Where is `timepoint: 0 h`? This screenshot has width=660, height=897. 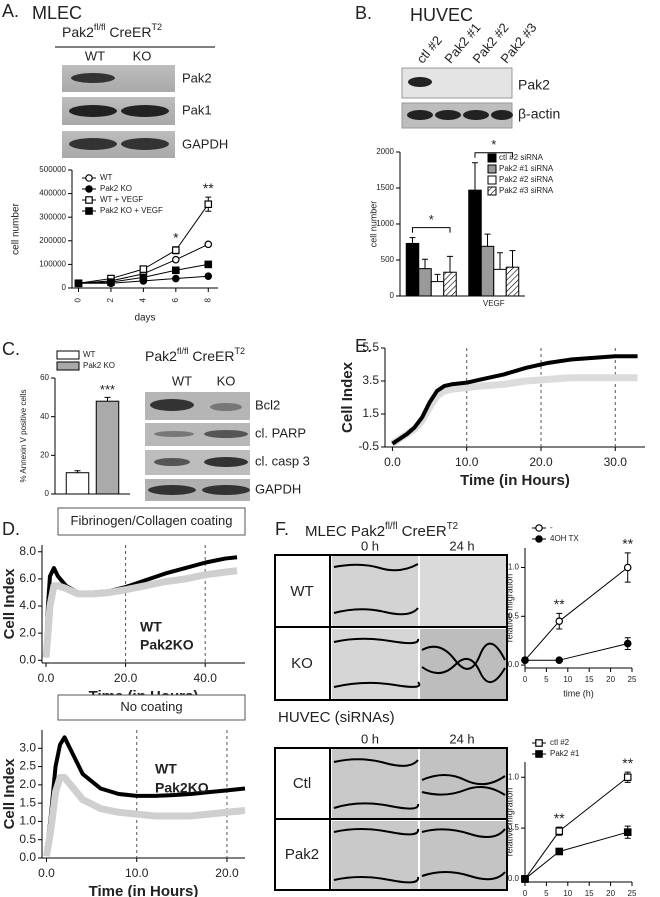 timepoint: 0 h is located at coordinates (370, 738).